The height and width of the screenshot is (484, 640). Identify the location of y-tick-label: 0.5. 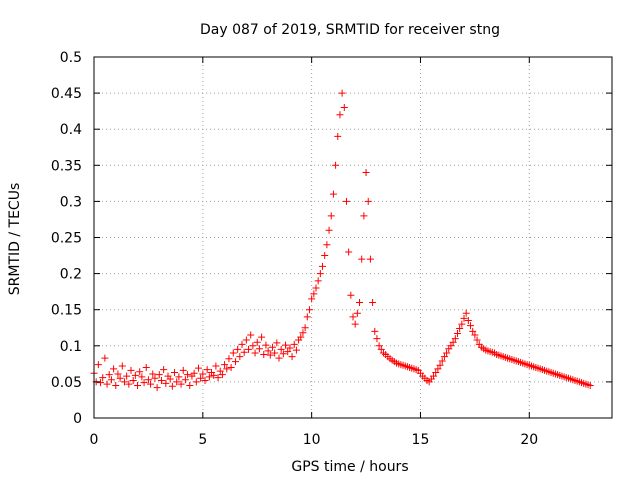
(71, 58).